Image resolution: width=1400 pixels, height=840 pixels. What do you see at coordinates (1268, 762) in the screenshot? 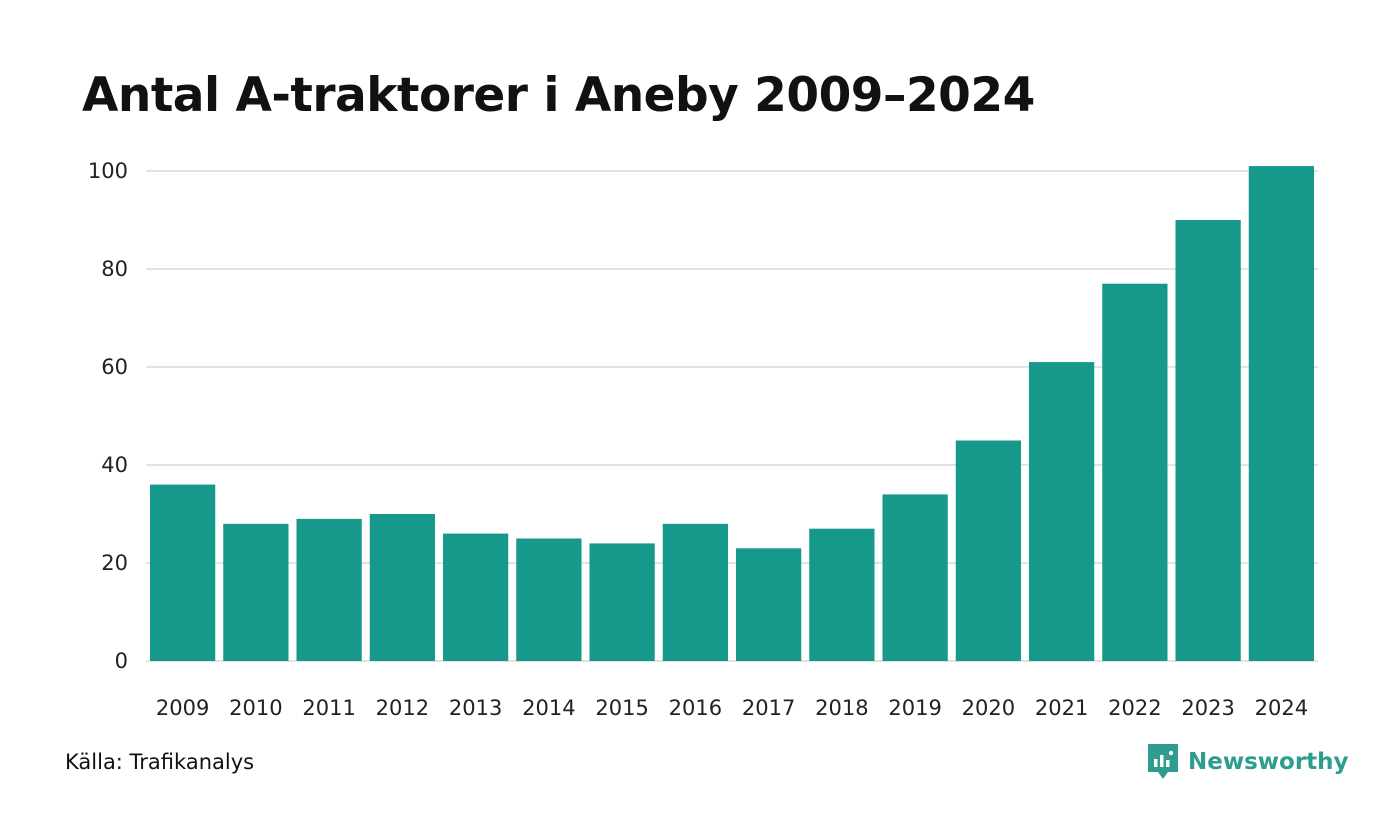
I see `brand-name: Newsworthy` at bounding box center [1268, 762].